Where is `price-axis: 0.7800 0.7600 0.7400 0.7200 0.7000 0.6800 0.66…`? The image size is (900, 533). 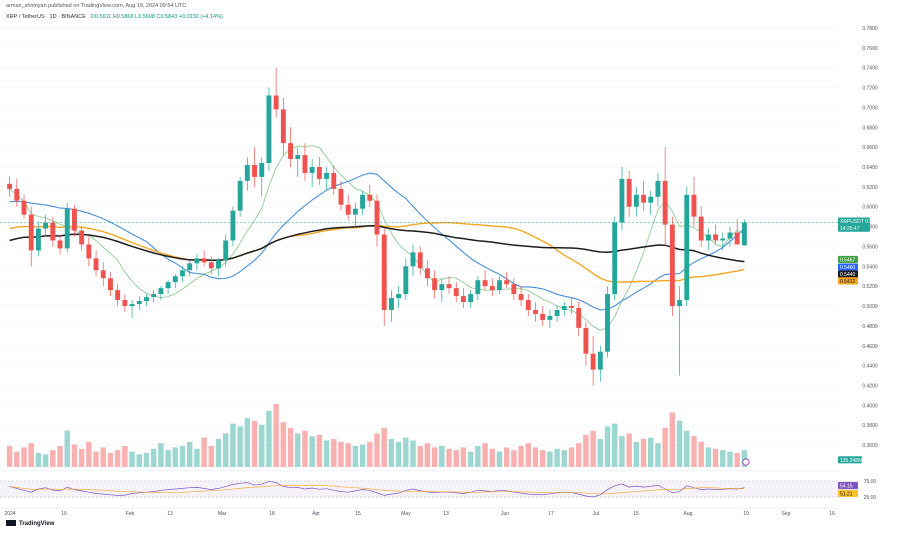
price-axis: 0.7800 0.7600 0.7400 0.7200 0.7000 0.6800 0.66… is located at coordinates (870, 263).